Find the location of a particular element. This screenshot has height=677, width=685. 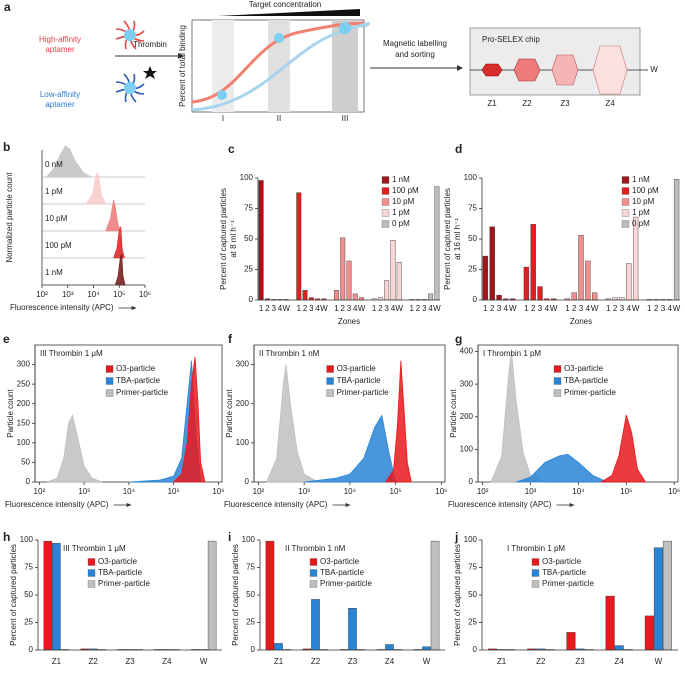

panel-letter: h is located at coordinates (6, 537).